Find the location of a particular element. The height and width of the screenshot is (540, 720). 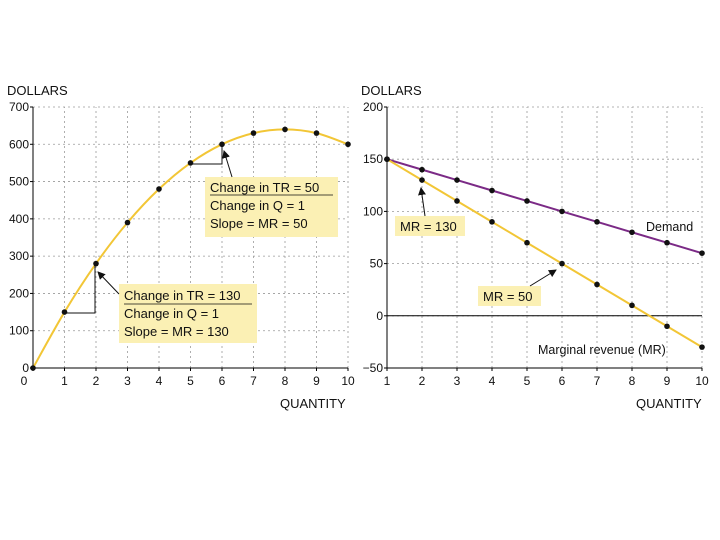

left-x-tick-label: 4 is located at coordinates (159, 381).